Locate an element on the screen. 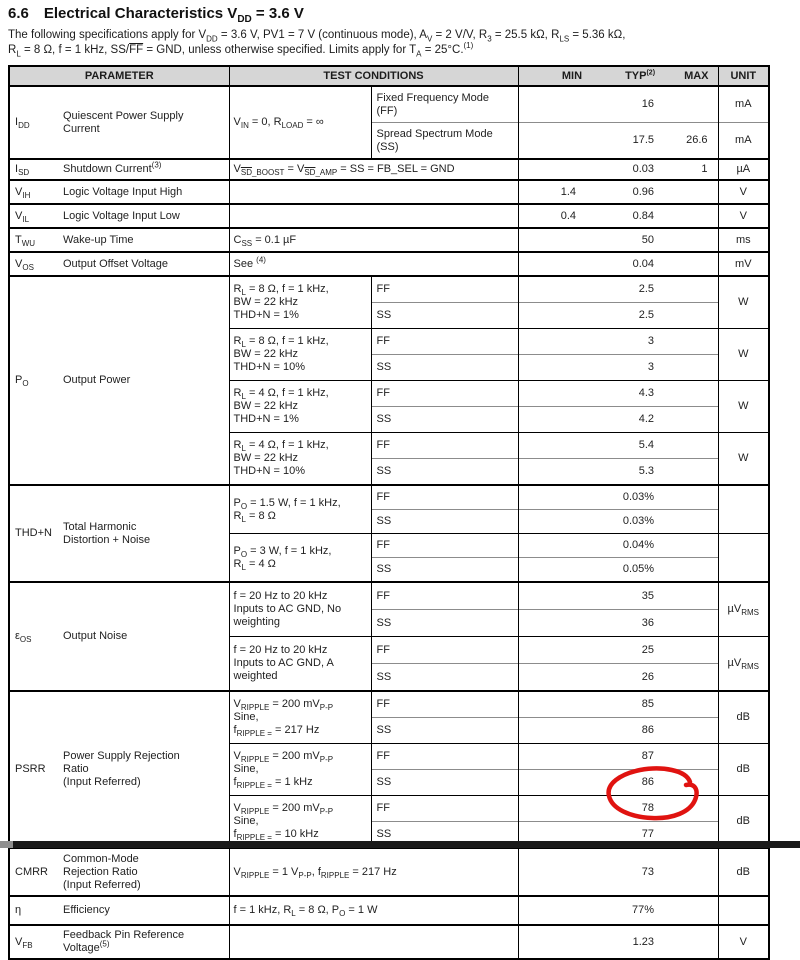 The height and width of the screenshot is (960, 800). table-row: VFB Feedback Pin Reference Voltage(5) 1.23 V is located at coordinates (389, 941).